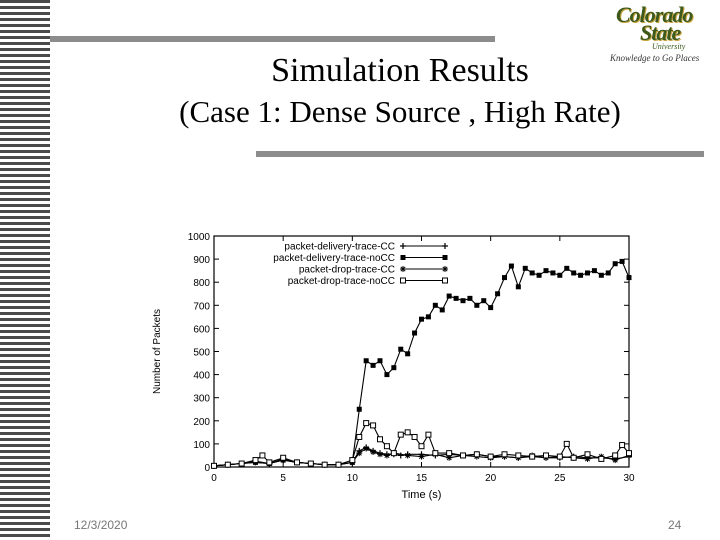  I want to click on legend-label: packet-delivery-trace-CC, so click(339, 247).